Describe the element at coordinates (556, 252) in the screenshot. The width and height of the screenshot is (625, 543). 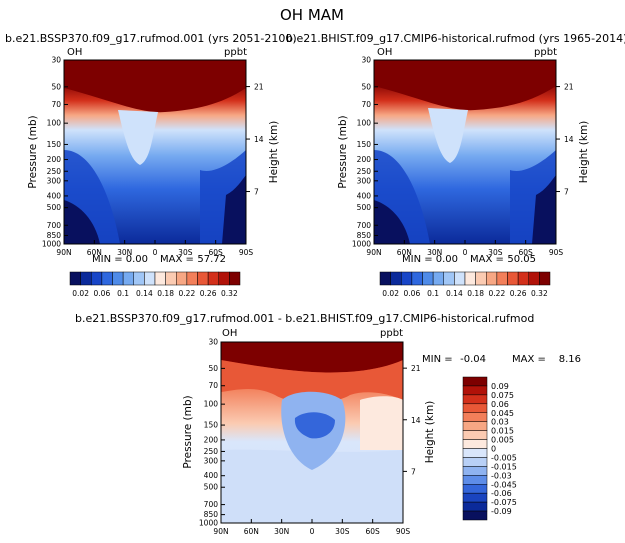
I see `panel-historical-axes-xtick-label: 90S` at that location.